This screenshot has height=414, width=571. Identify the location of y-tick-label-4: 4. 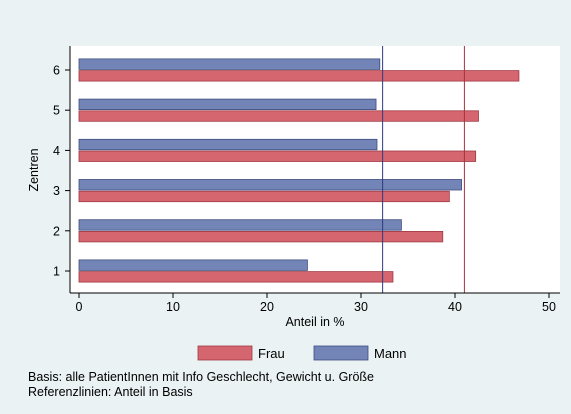
(56, 151).